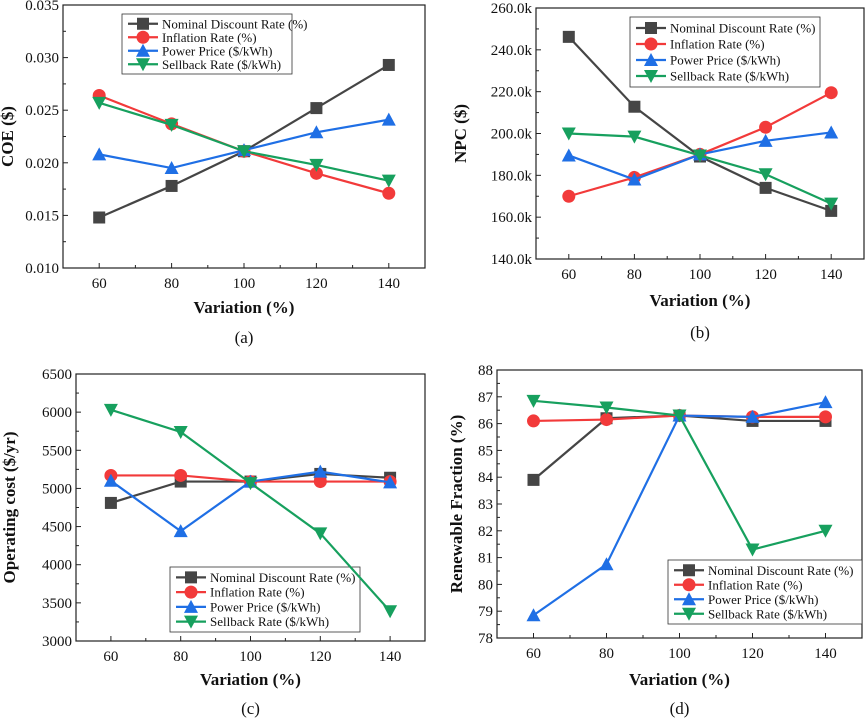 The width and height of the screenshot is (865, 723). I want to click on y-tick-label: 85, so click(485, 451).